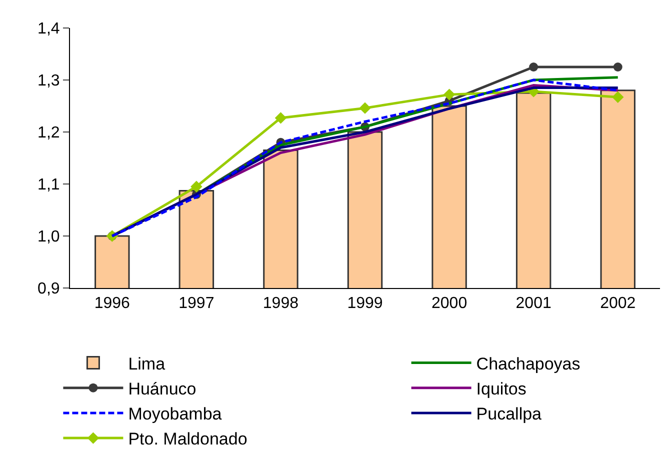 This screenshot has width=670, height=466. Describe the element at coordinates (49, 133) in the screenshot. I see `y-tick-label: 1,2` at that location.